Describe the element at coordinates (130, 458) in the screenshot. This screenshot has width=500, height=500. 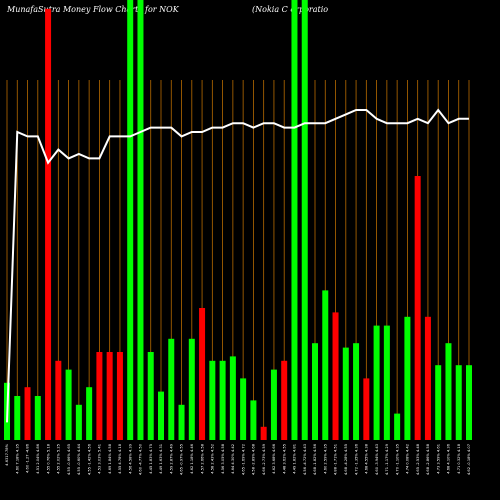
I see `tick-label: 4.56 4.58% 4.39` at that location.